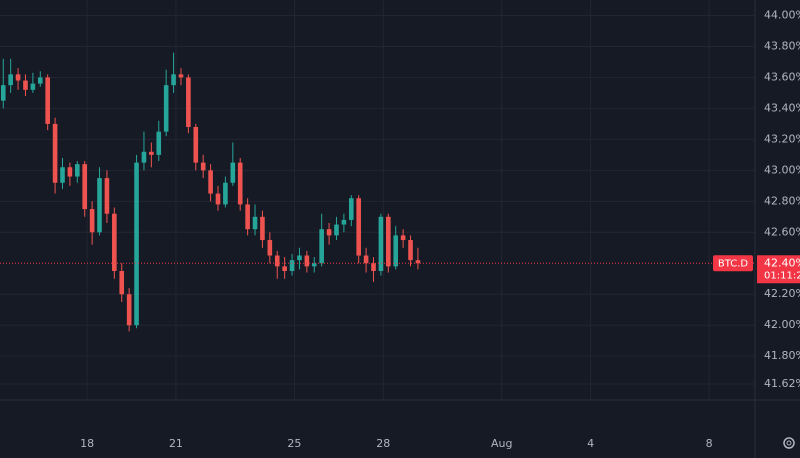  What do you see at coordinates (590, 443) in the screenshot?
I see `x-tick-label: 4` at bounding box center [590, 443].